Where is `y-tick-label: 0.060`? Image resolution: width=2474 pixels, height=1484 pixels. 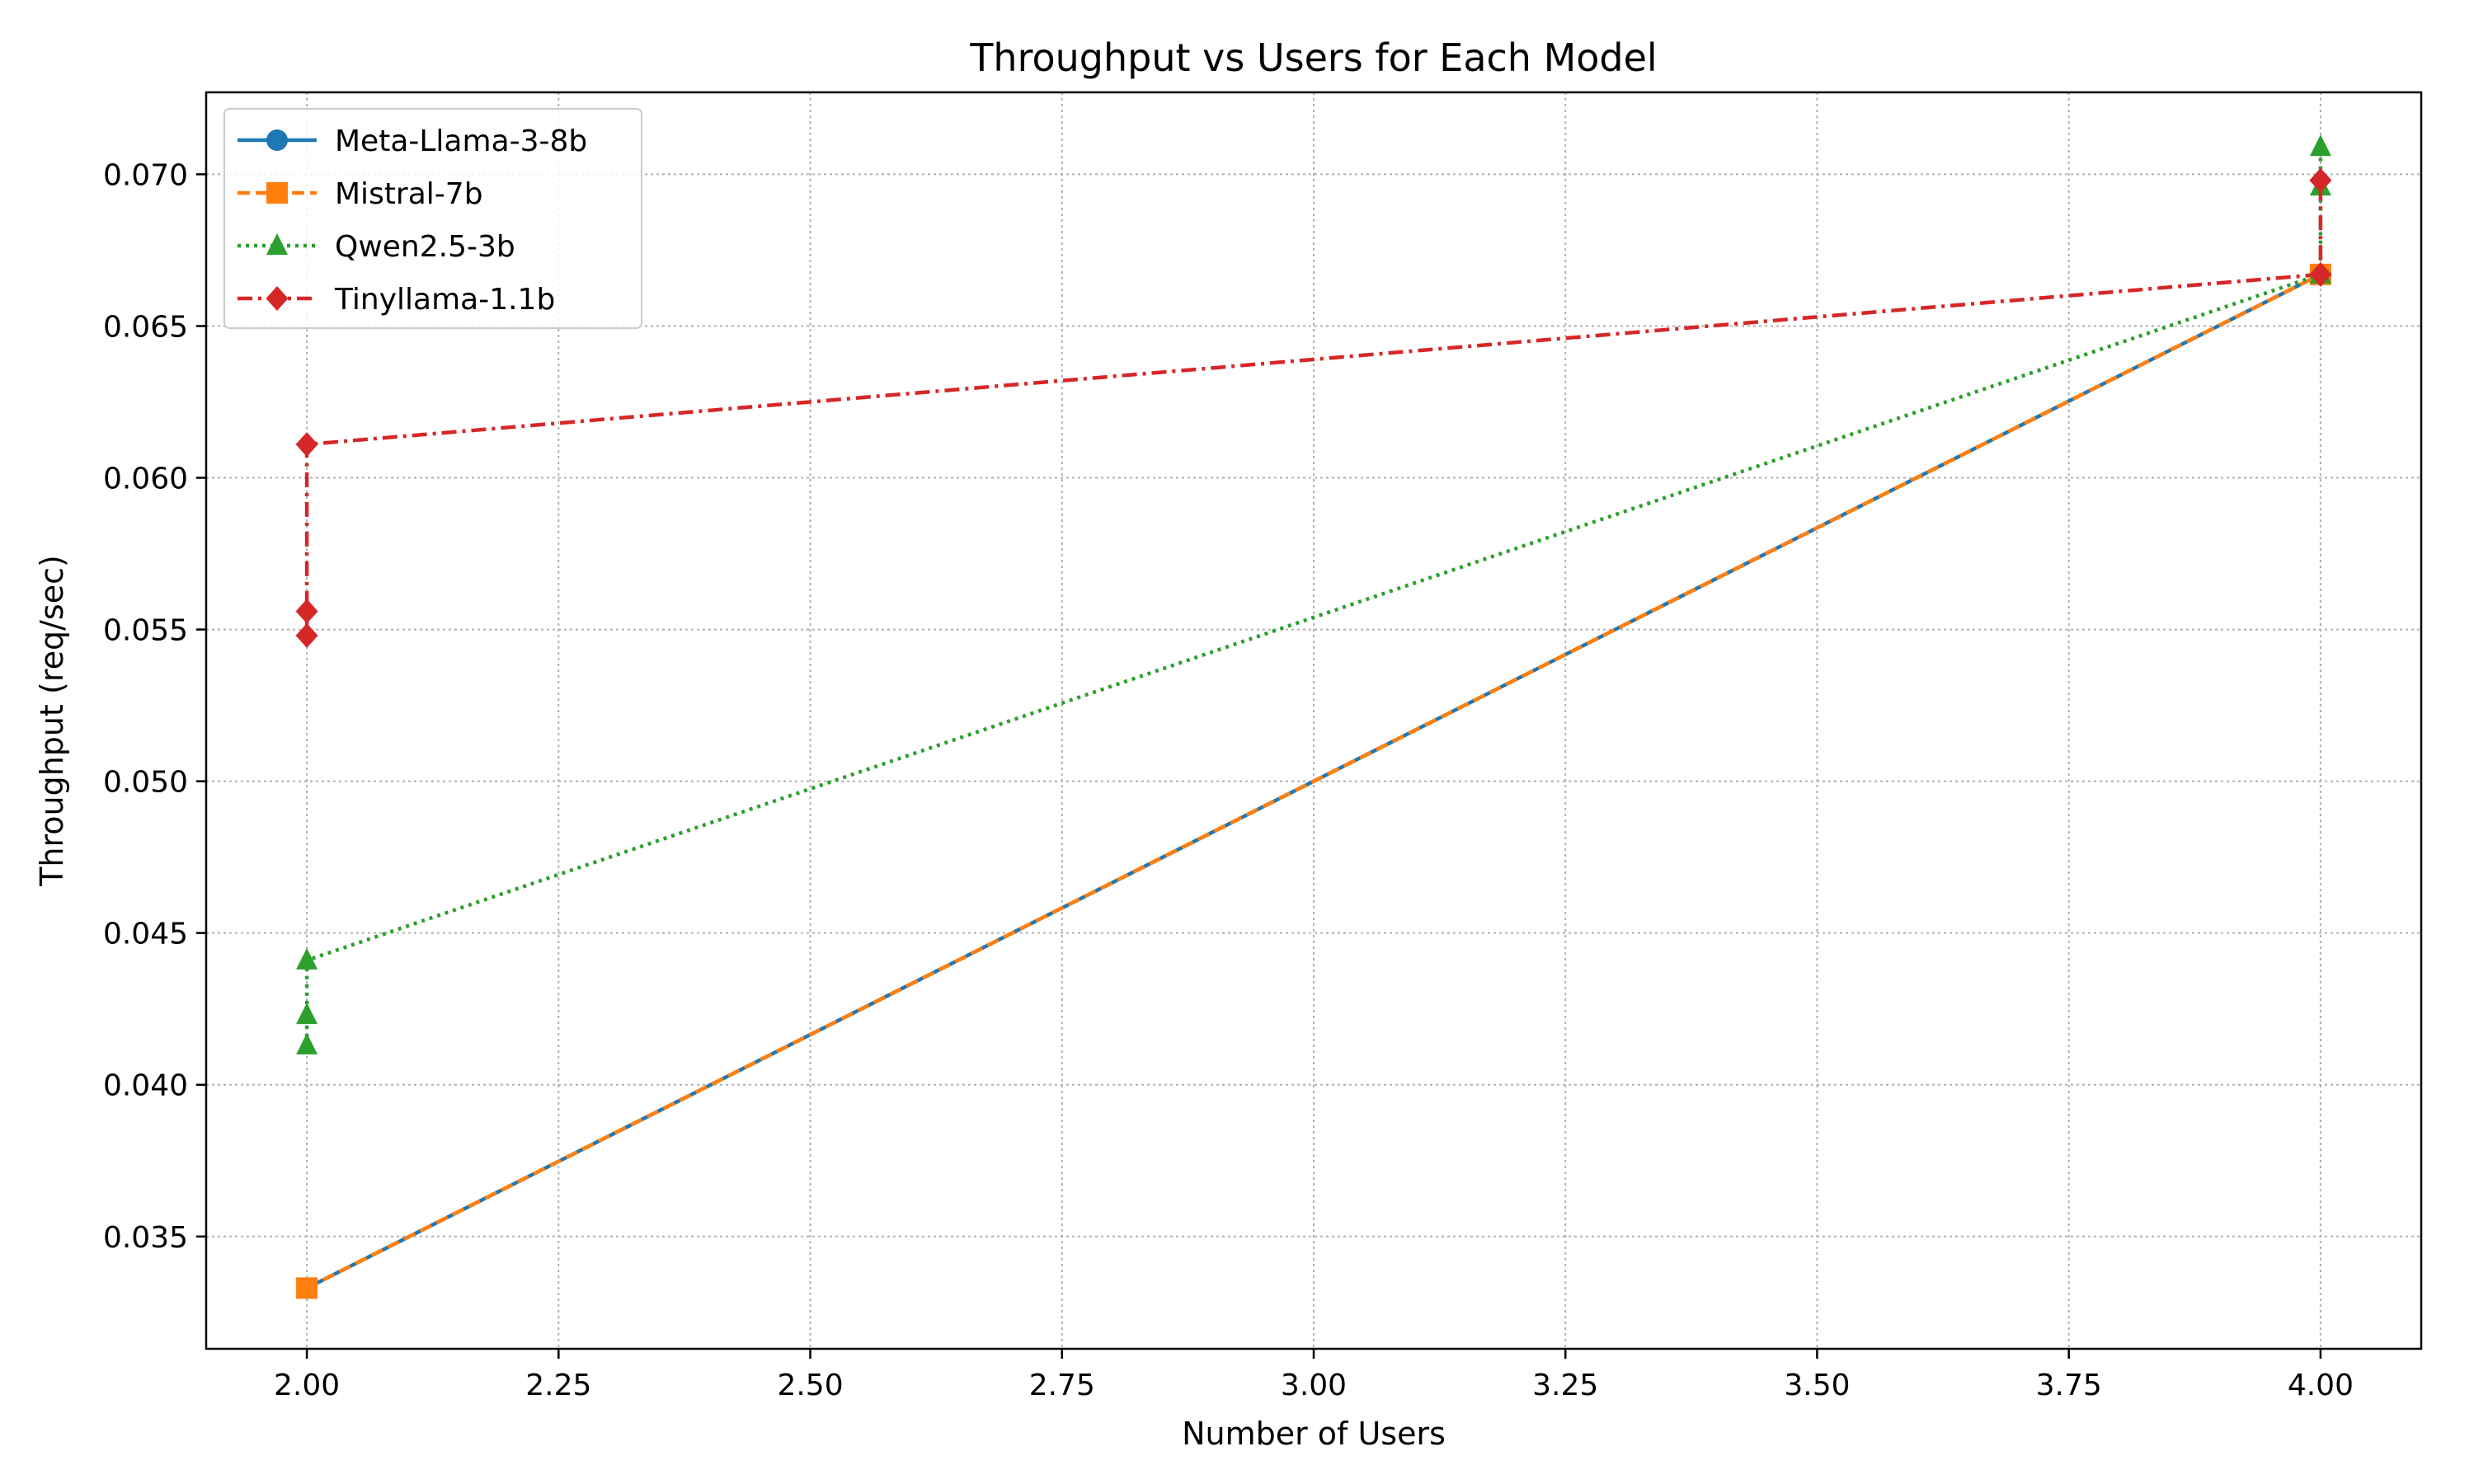
y-tick-label: 0.060 is located at coordinates (145, 479).